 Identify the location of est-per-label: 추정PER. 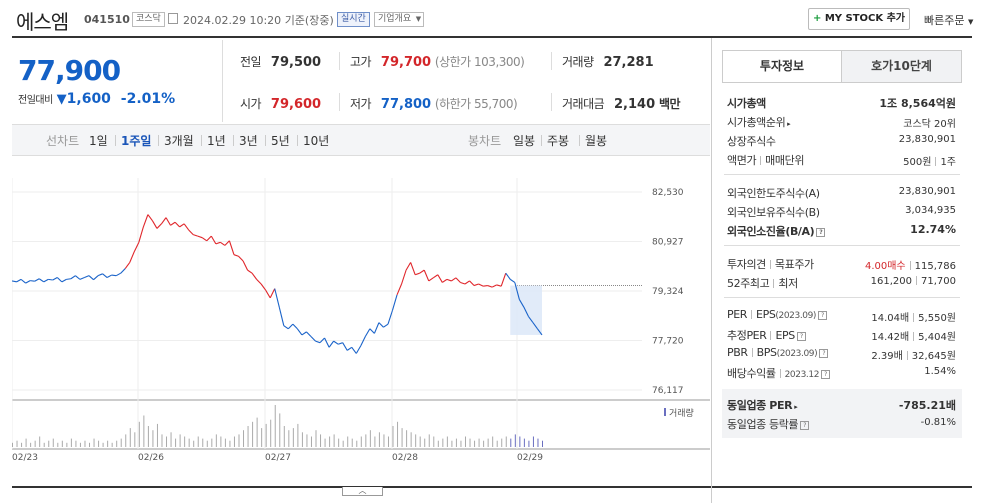
(747, 335).